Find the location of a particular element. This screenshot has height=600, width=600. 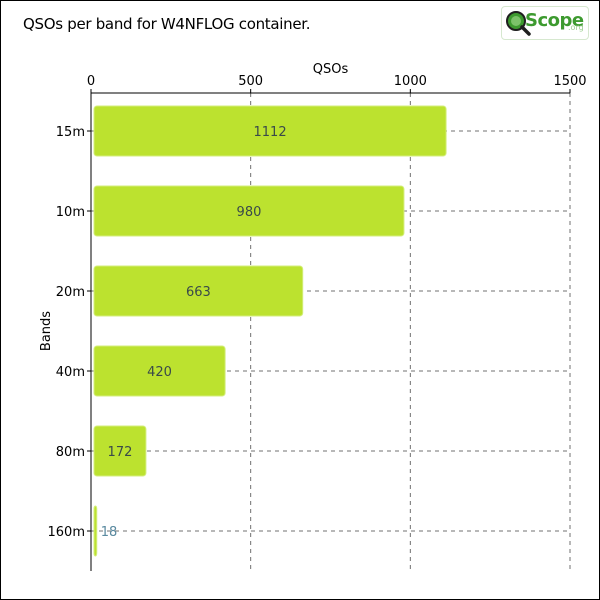

bar-value-label: 172 is located at coordinates (120, 452).